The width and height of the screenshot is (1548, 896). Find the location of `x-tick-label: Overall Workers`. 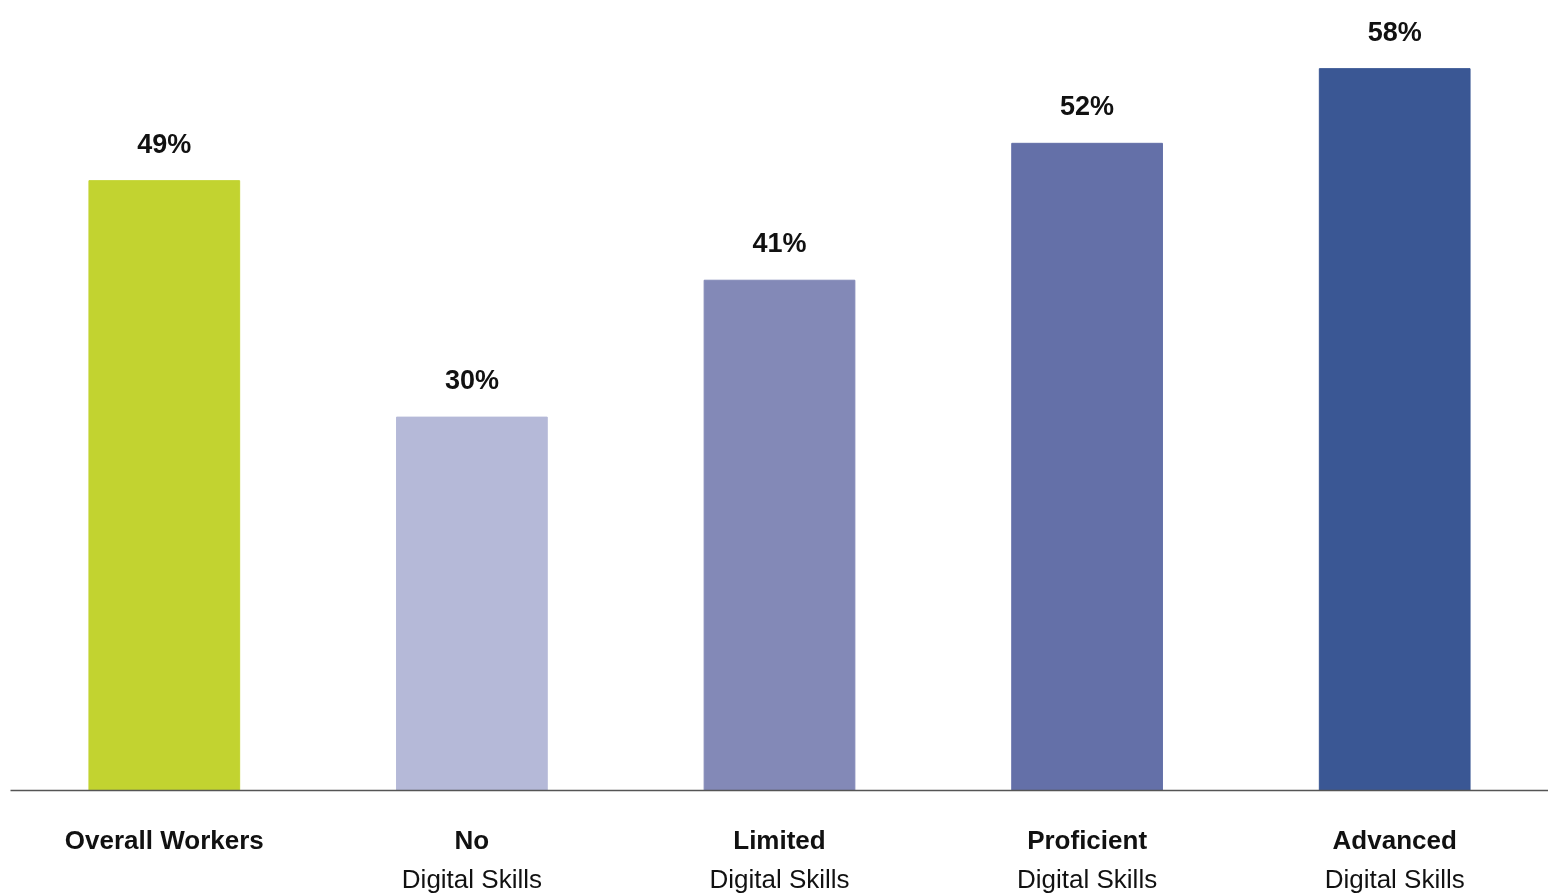

x-tick-label: Overall Workers is located at coordinates (164, 839).